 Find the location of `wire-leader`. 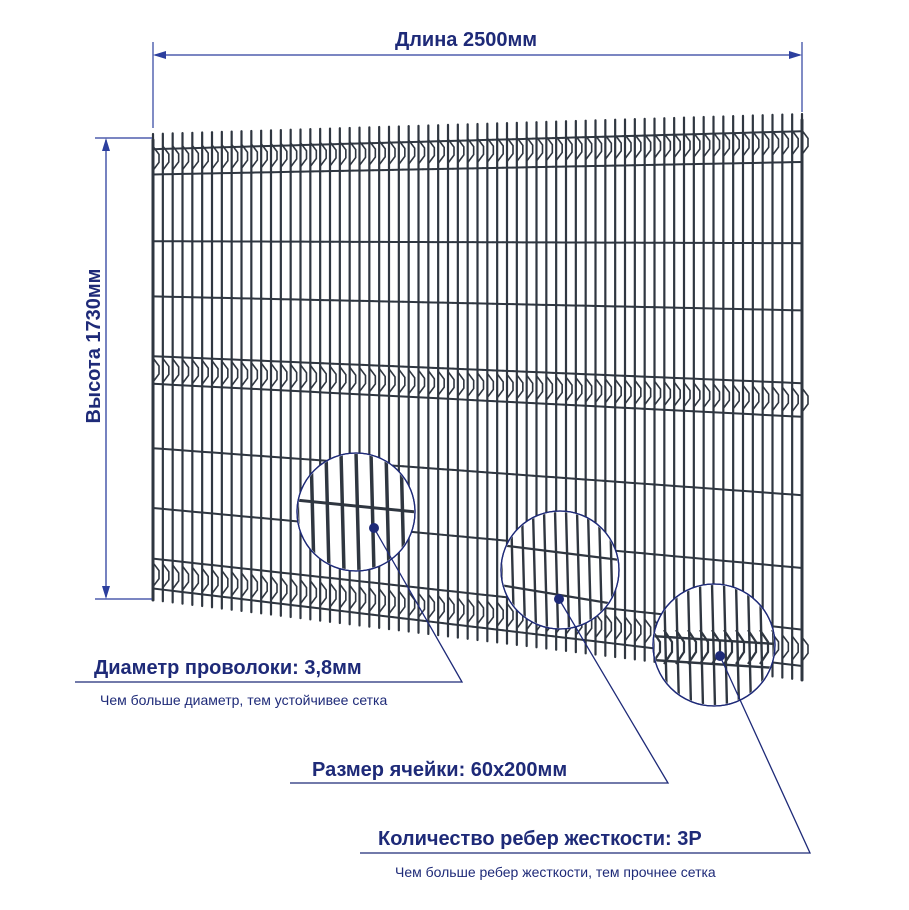

wire-leader is located at coordinates (269, 605).